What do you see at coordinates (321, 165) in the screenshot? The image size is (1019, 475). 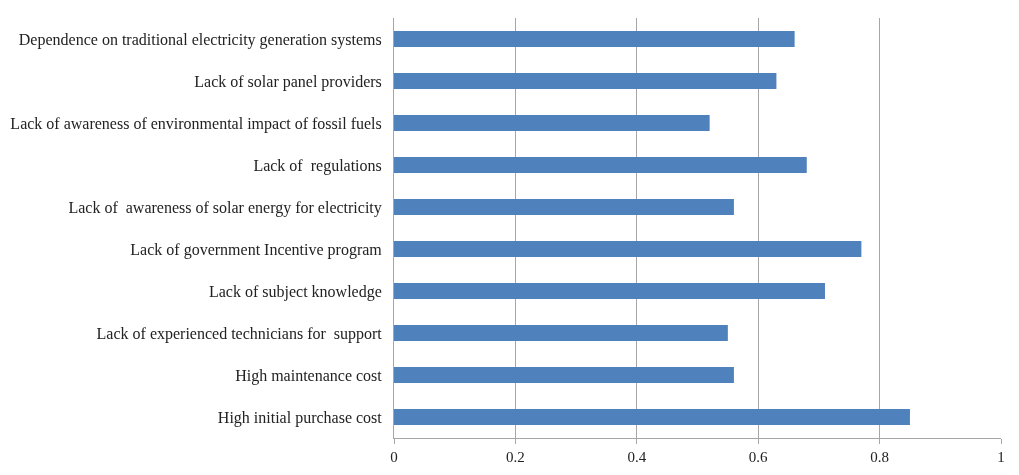 I see `y-tick-label: Lack of regulations` at bounding box center [321, 165].